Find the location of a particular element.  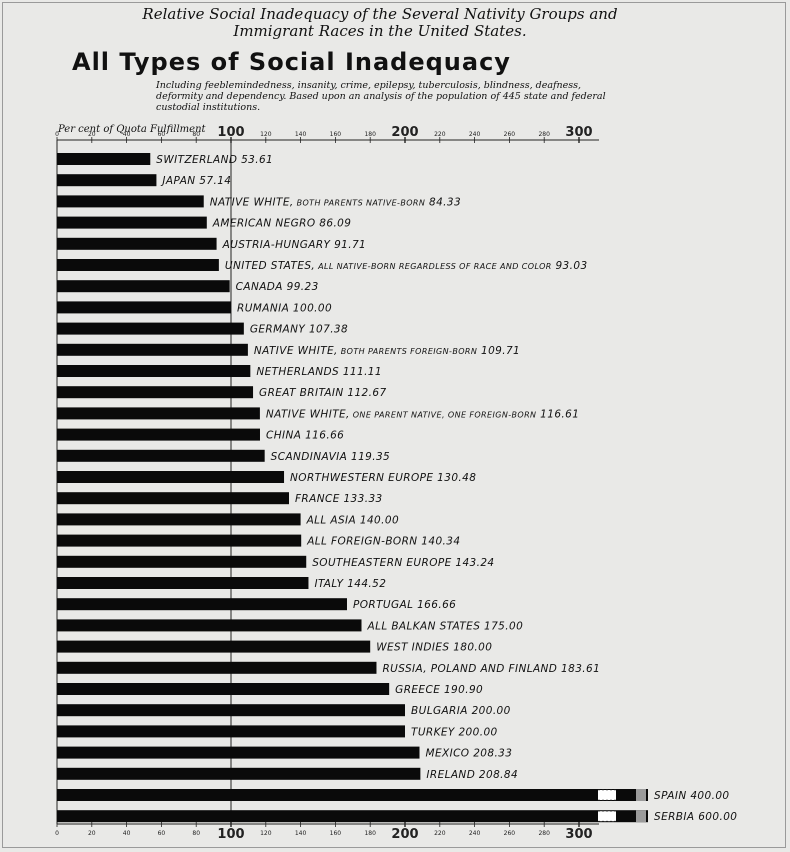

top-tick-label: 260 is located at coordinates (510, 134).